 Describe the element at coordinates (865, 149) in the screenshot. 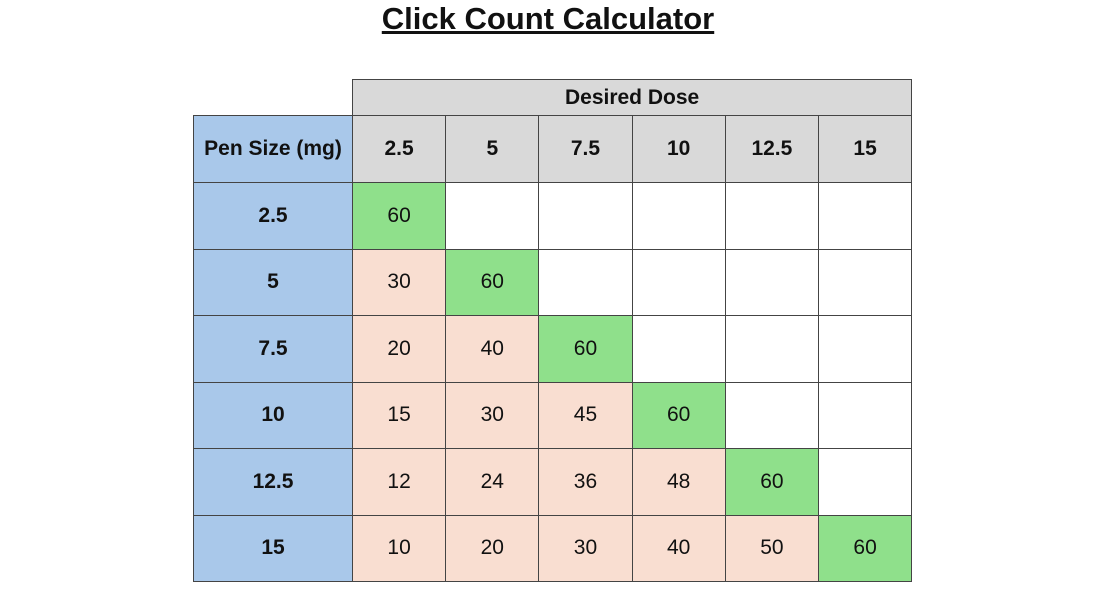

I see `column-header: 15` at that location.